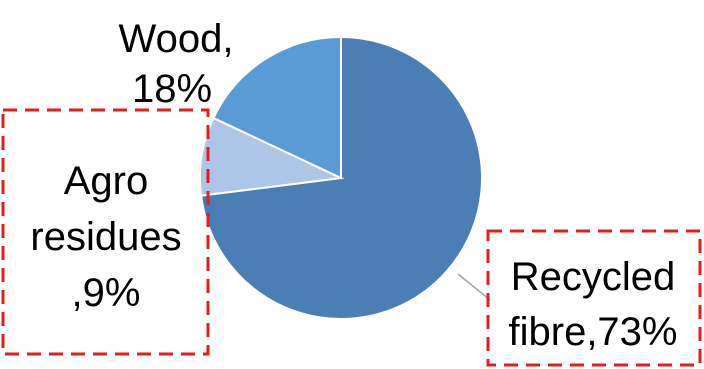  I want to click on agro-residues-slice, so click(272, 156).